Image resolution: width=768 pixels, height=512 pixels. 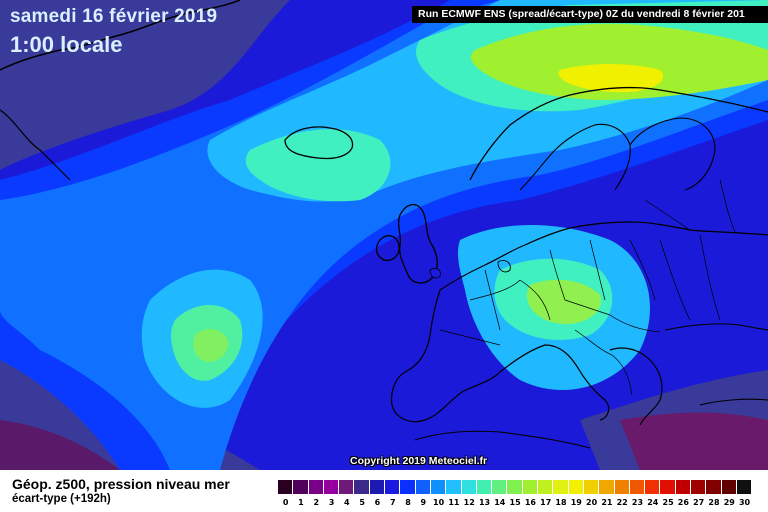 What do you see at coordinates (683, 502) in the screenshot?
I see `scale-tick-label: 26` at bounding box center [683, 502].